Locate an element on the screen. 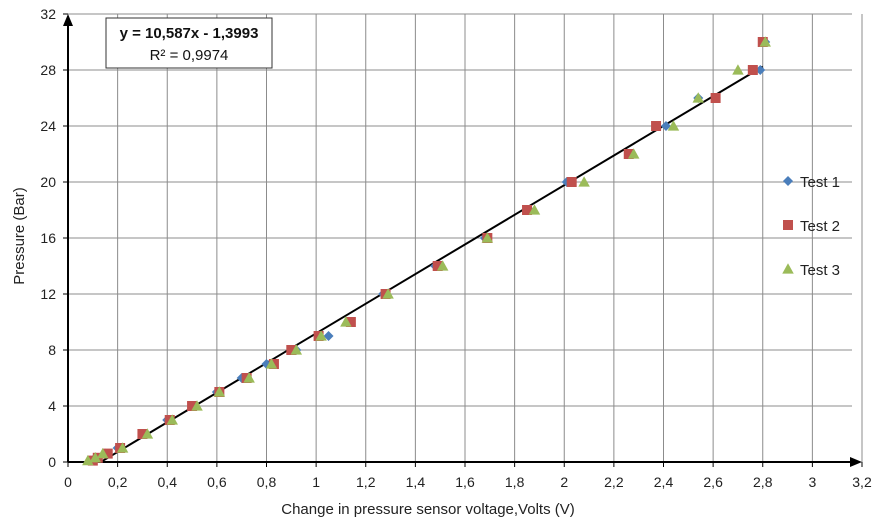 This screenshot has width=881, height=522. r-squared-value: R² = 0,9974 is located at coordinates (189, 55).